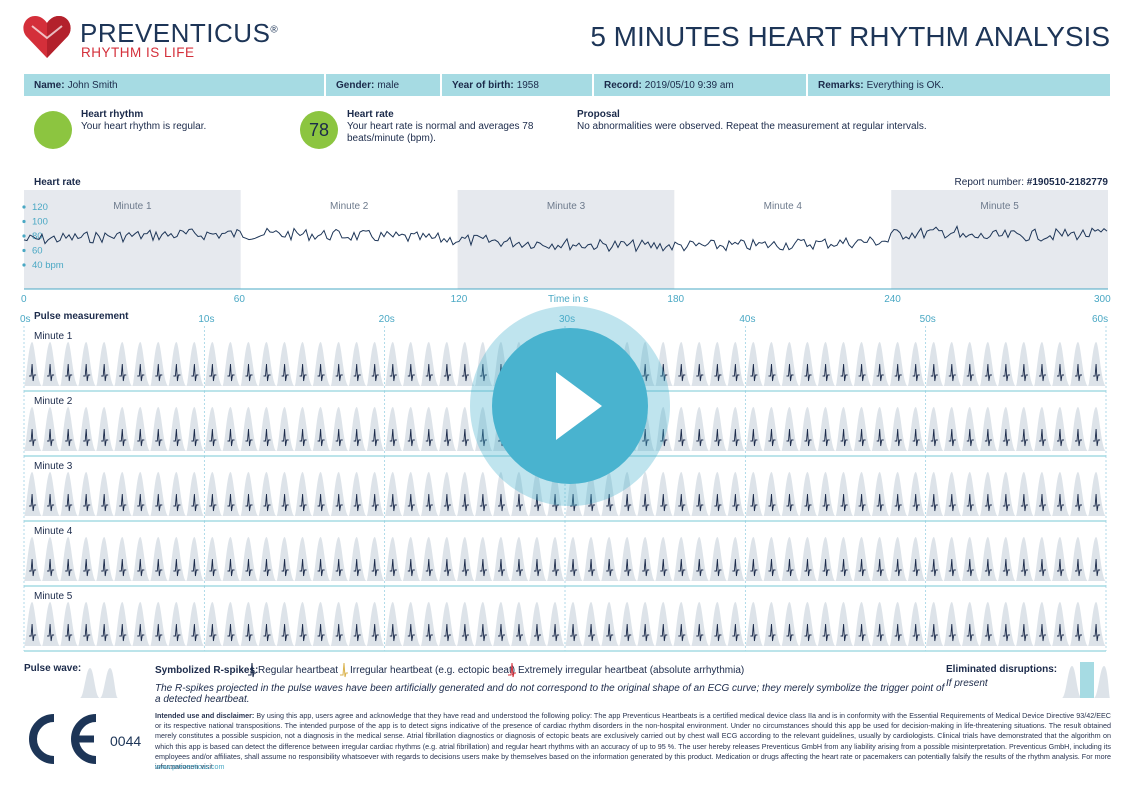 The height and width of the screenshot is (805, 1138). What do you see at coordinates (53, 668) in the screenshot?
I see `pulse-wave-label: Pulse wave:` at bounding box center [53, 668].